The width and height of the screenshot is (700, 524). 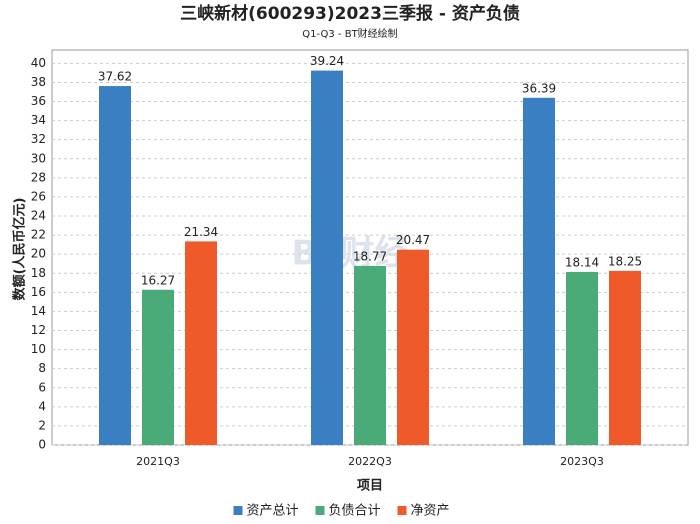 What do you see at coordinates (370, 461) in the screenshot?
I see `x-tick-label: 2022Q3` at bounding box center [370, 461].